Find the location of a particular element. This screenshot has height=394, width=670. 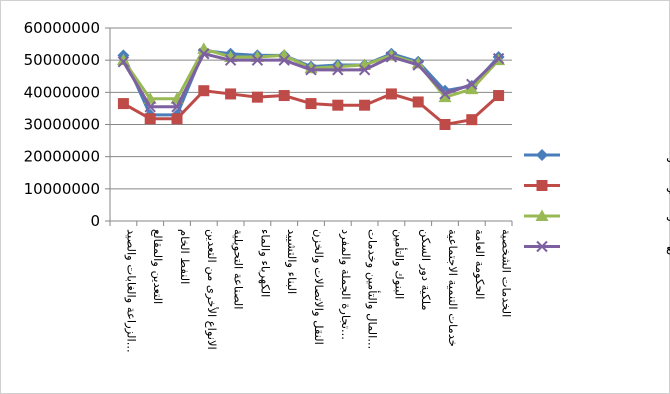

legend-item: الفصل الاول is located at coordinates (597, 156).